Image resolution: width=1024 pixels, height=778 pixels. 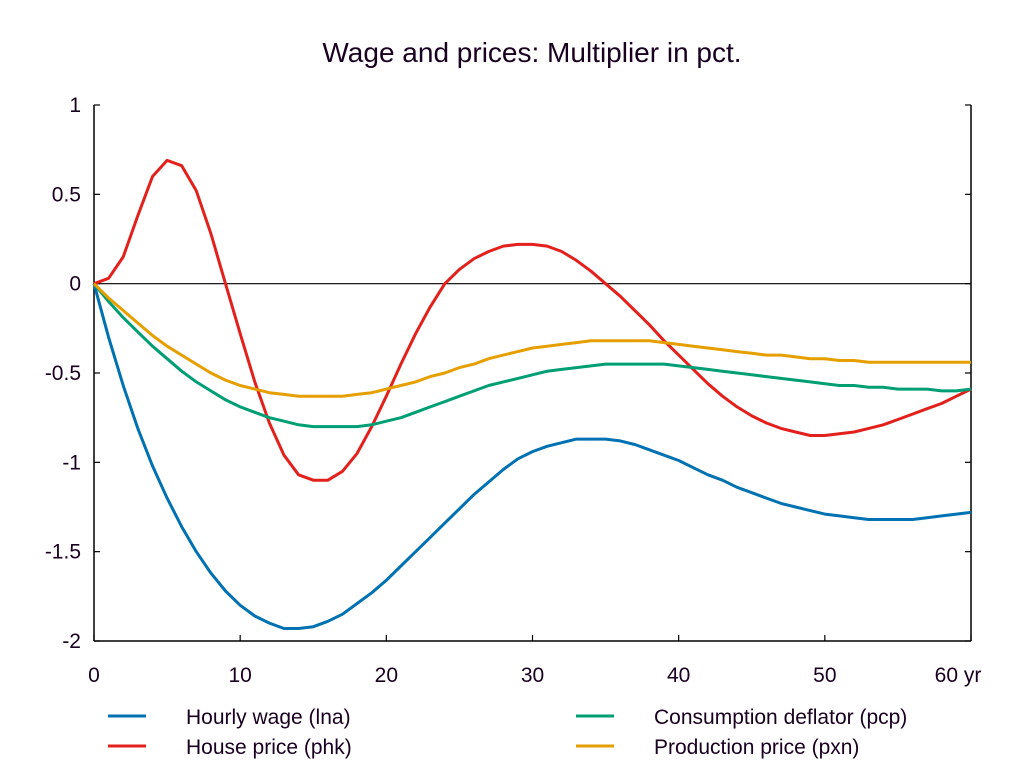 What do you see at coordinates (756, 747) in the screenshot?
I see `legend-label: Production price (pxn)` at bounding box center [756, 747].